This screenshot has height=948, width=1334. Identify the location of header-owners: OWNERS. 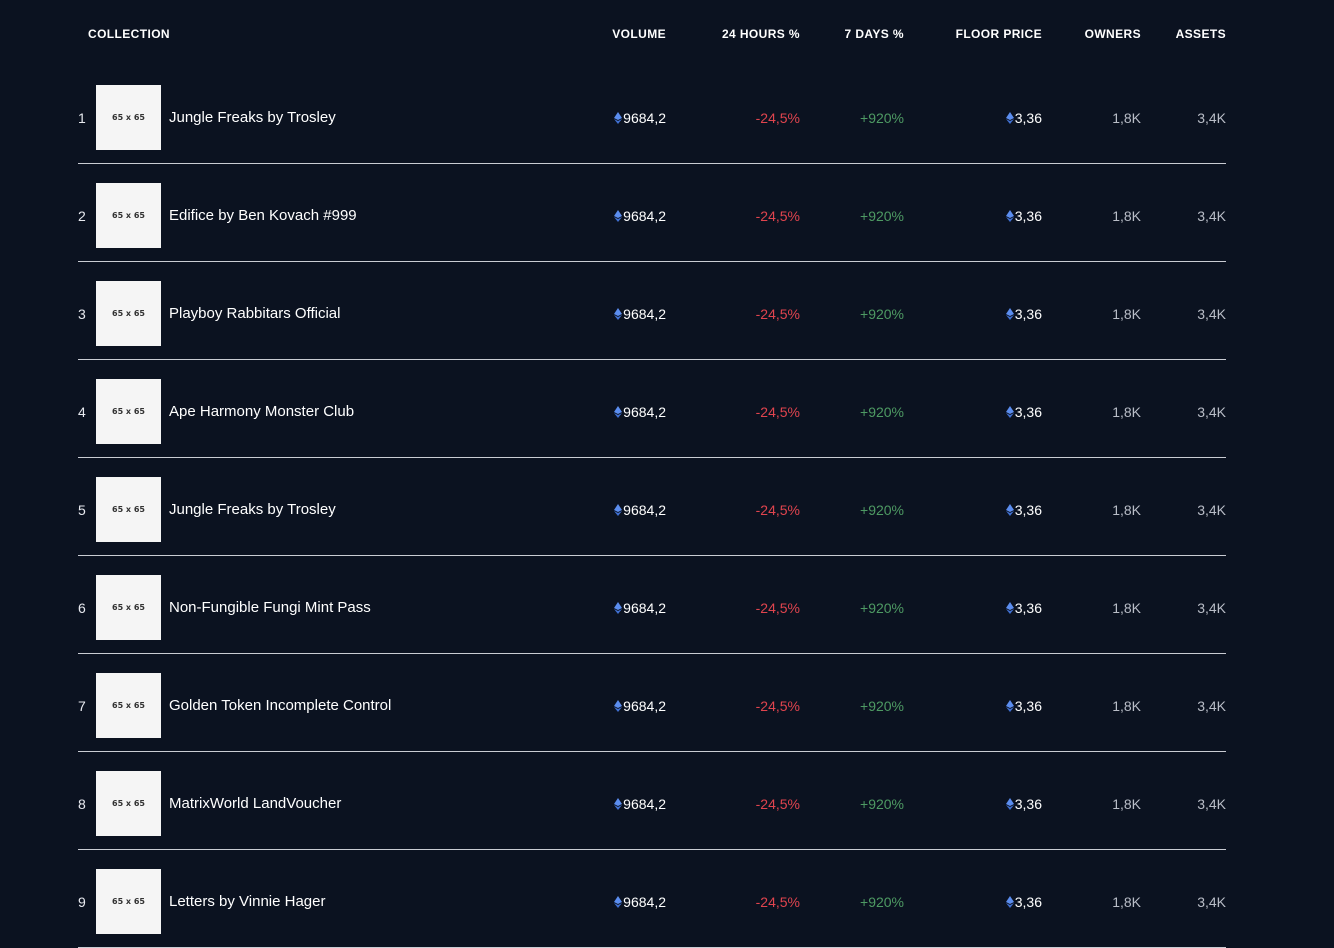
(1112, 34).